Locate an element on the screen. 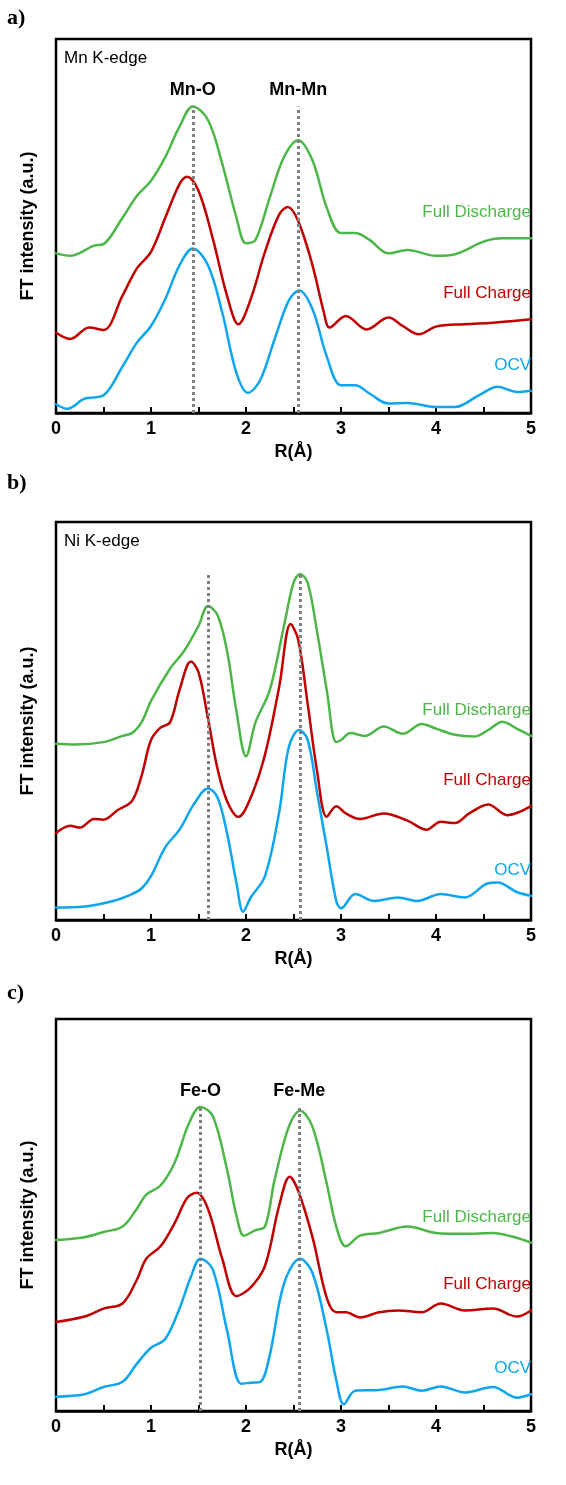 The width and height of the screenshot is (566, 1485). ref-line-label: Fe-O is located at coordinates (200, 1090).